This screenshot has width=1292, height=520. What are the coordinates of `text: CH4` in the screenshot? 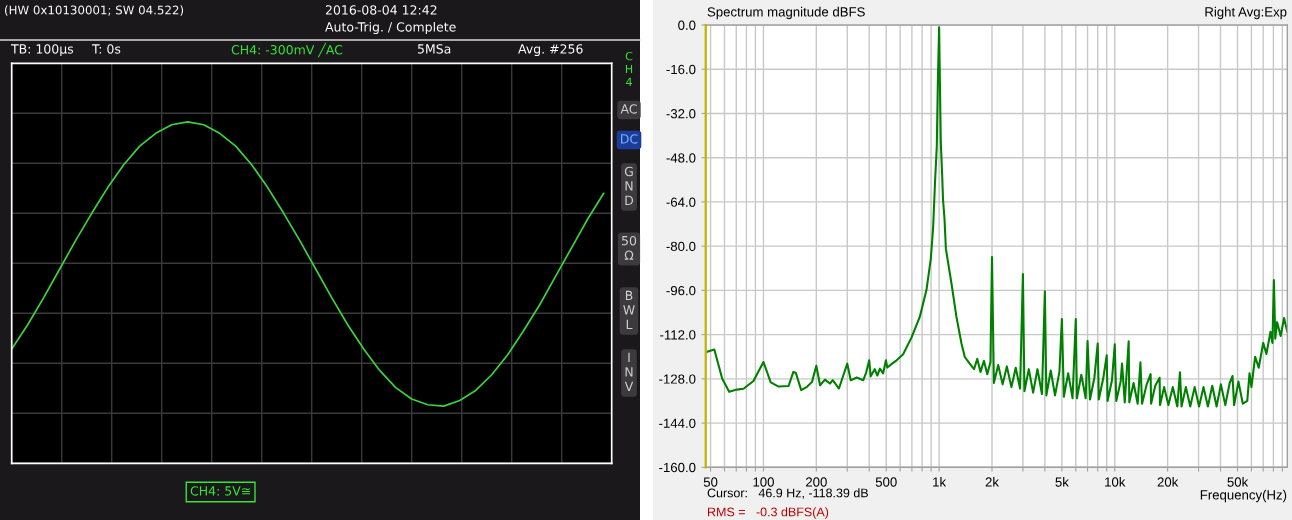 It's located at (629, 68).